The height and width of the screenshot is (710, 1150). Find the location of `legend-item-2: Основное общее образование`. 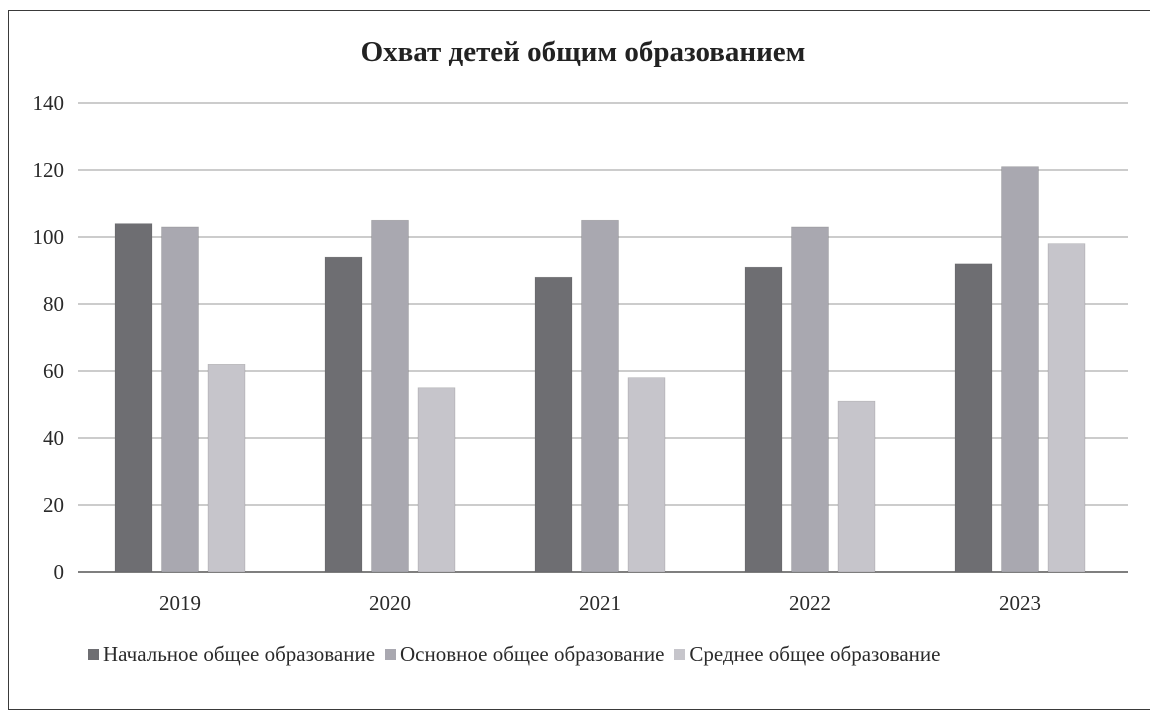

legend-item-2: Основное общее образование is located at coordinates (524, 654).